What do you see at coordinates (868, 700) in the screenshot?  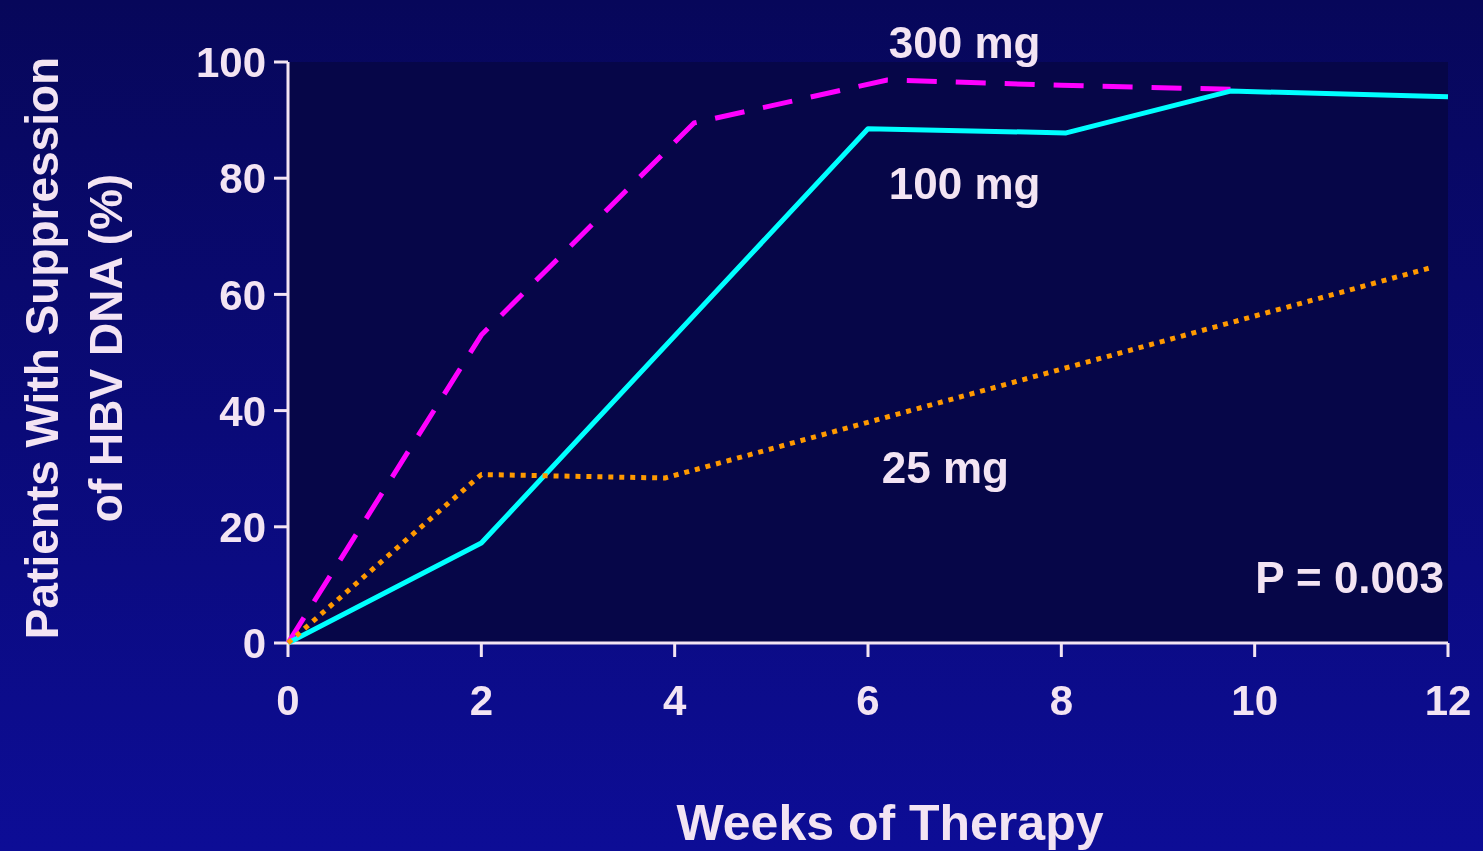 I see `x-tick-label: 6` at bounding box center [868, 700].